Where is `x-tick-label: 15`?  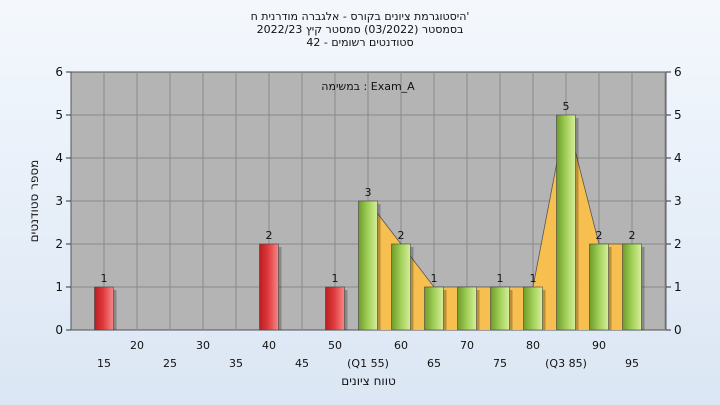
x-tick-label: 15 is located at coordinates (104, 363).